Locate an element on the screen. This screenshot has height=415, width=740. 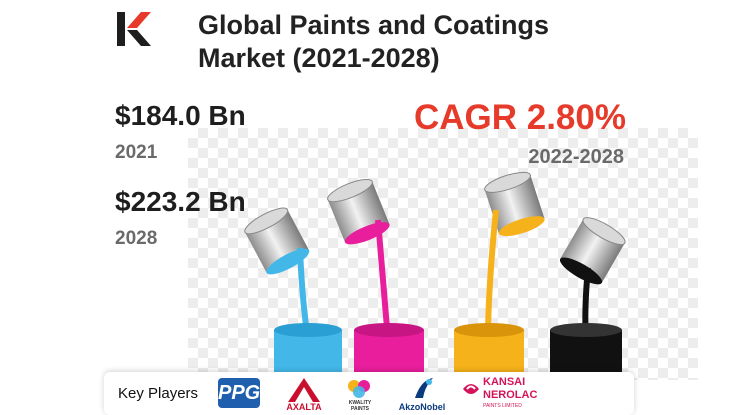
brand-logo-kwality: KWALITY PAINTS is located at coordinates (360, 395).